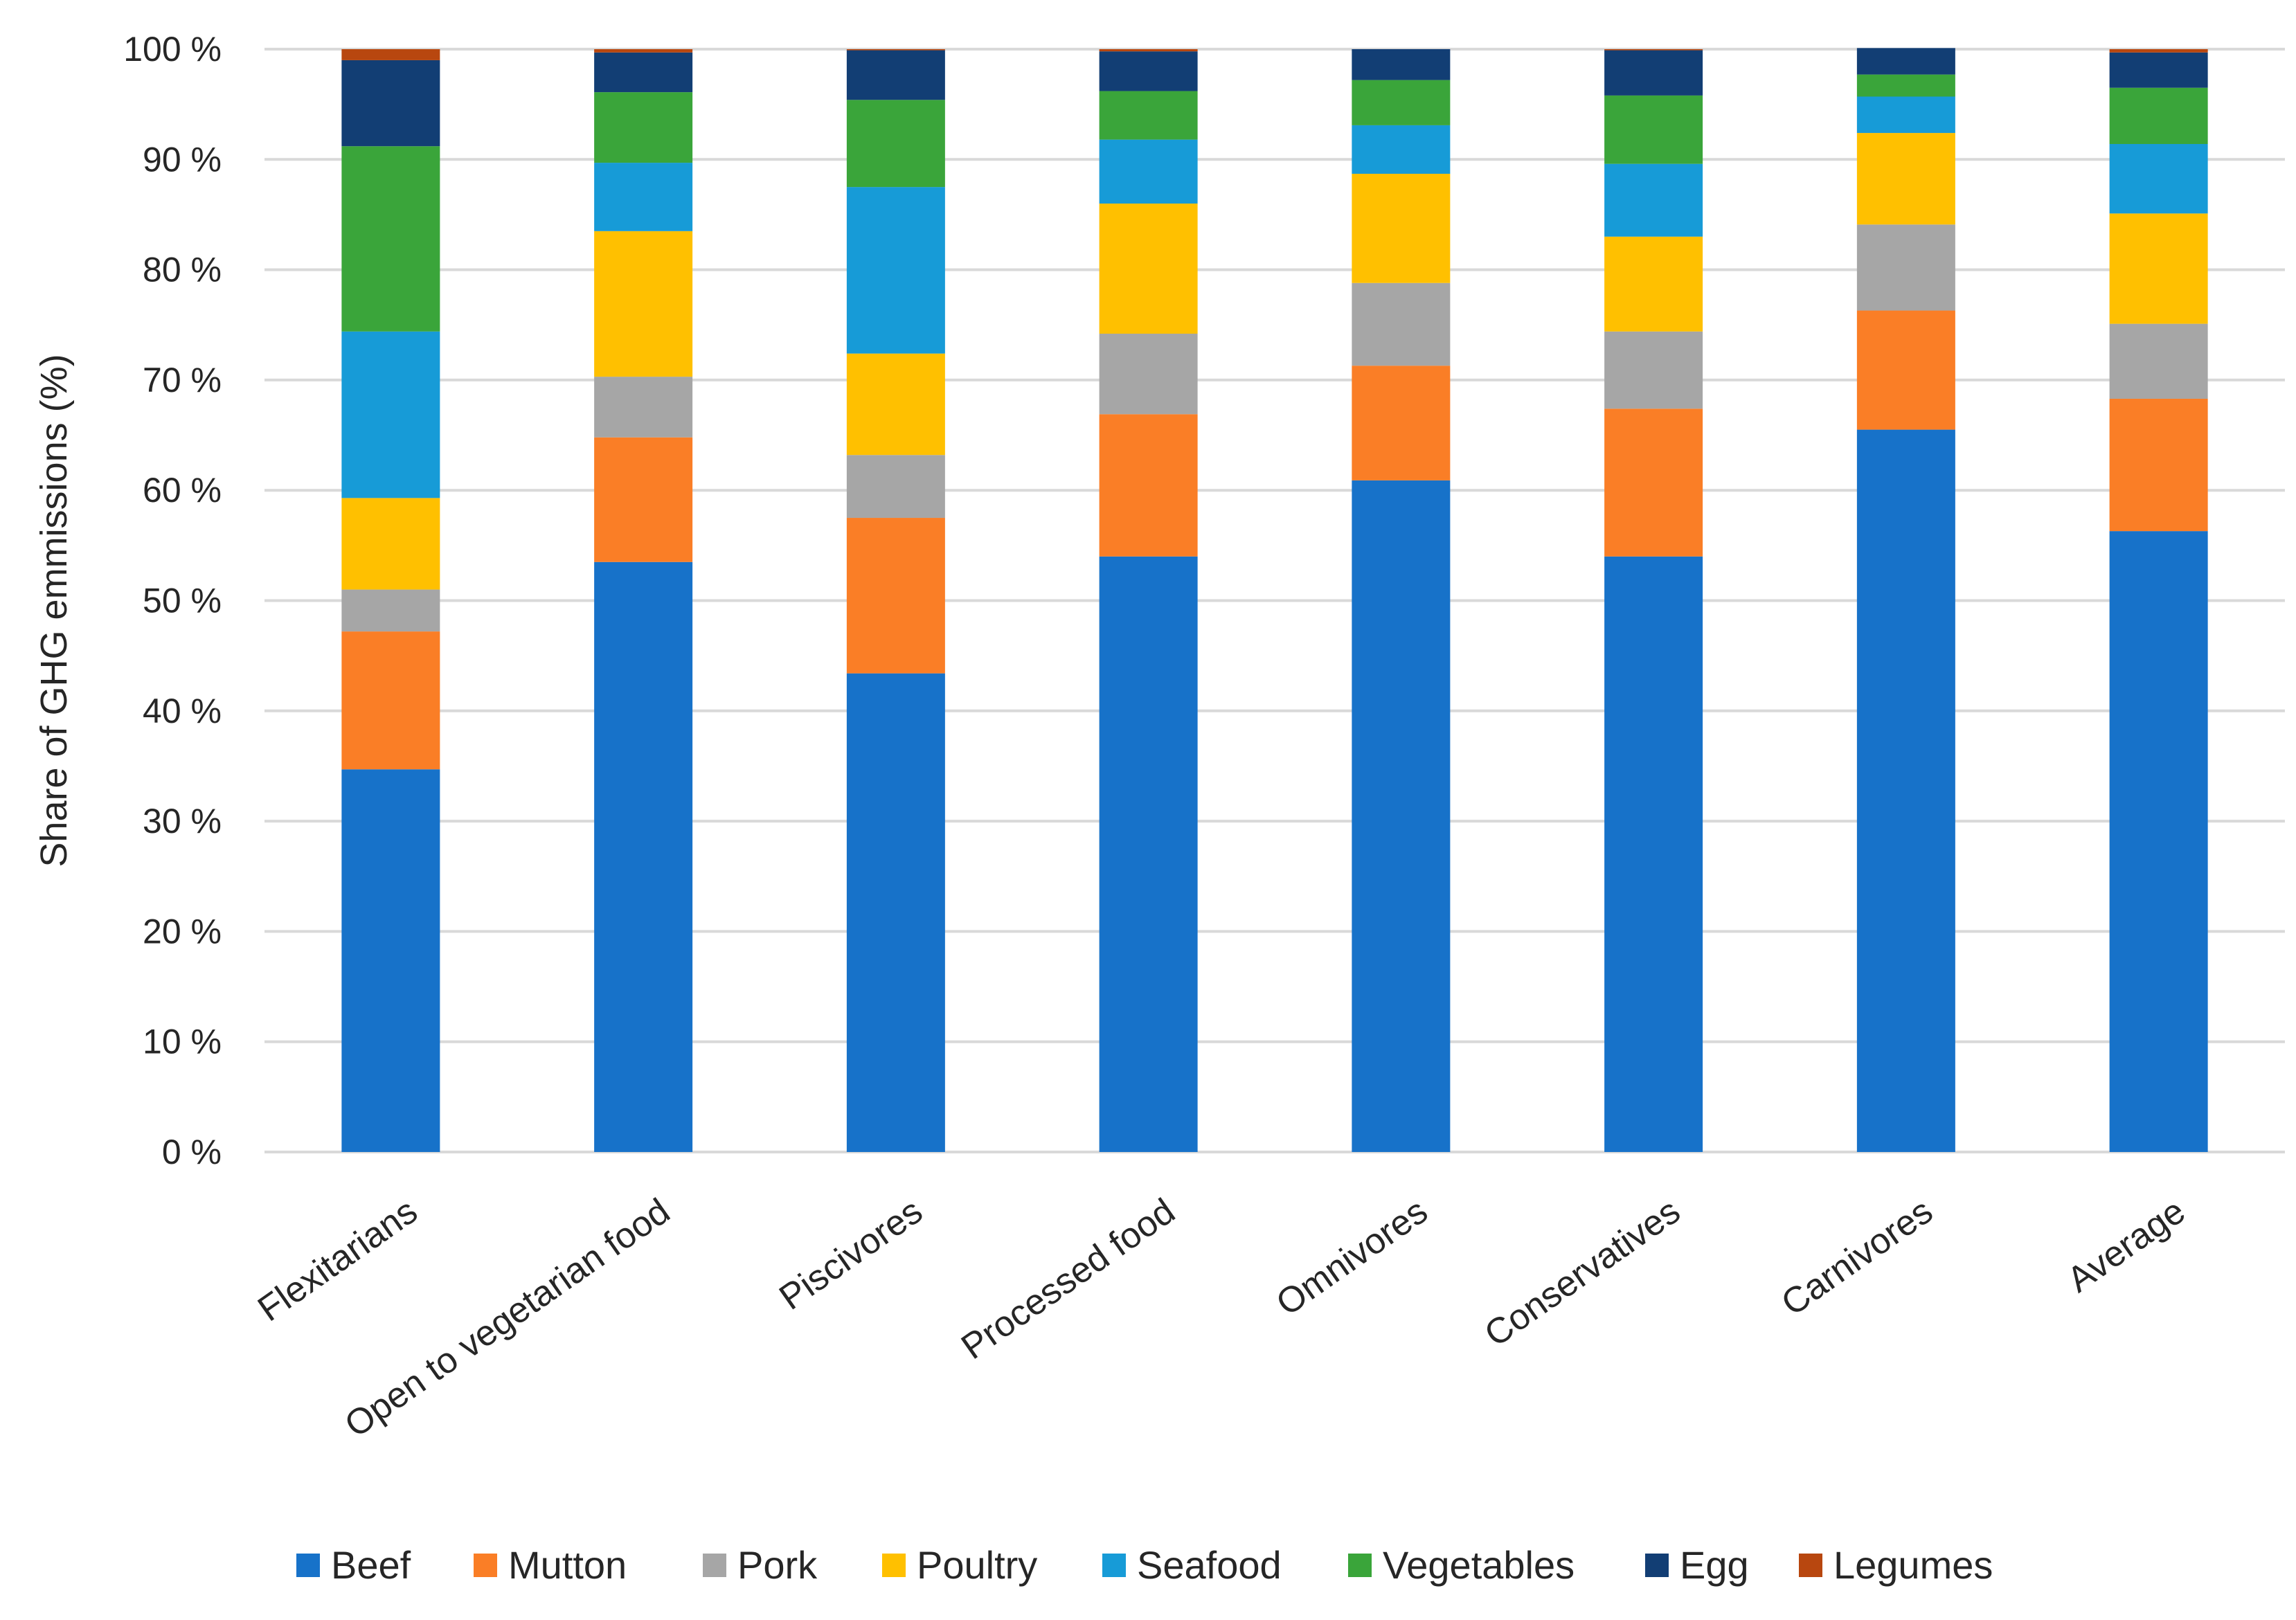  Describe the element at coordinates (371, 1565) in the screenshot. I see `legend-label-beef: Beef` at that location.